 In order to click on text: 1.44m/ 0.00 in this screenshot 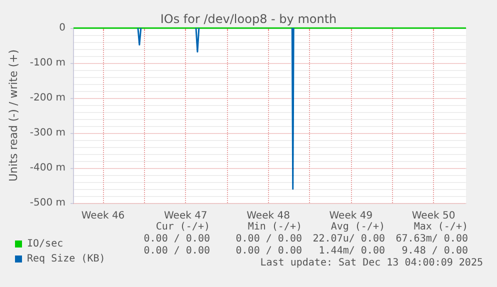, I will do `click(351, 251)`.